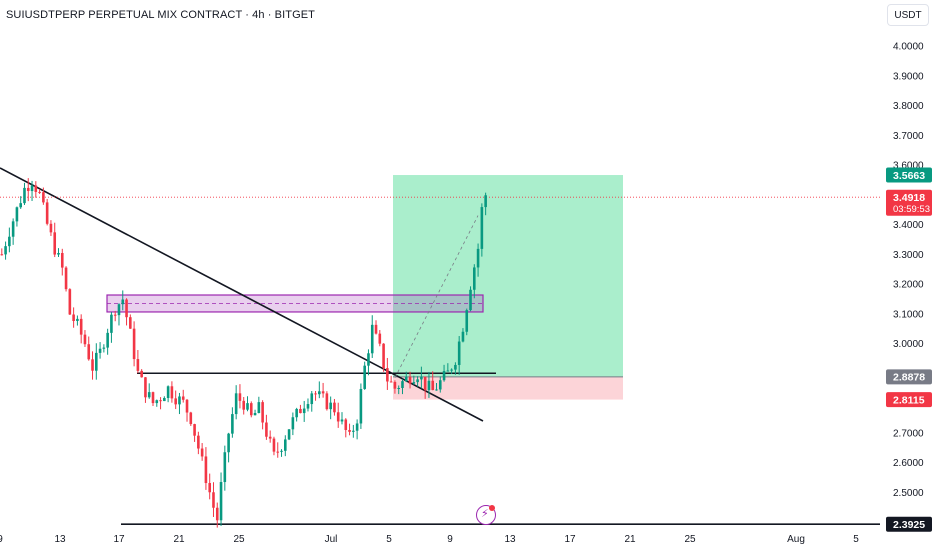 This screenshot has width=932, height=550. I want to click on time-axis: 9 13 17 21 25 Jul 5 9 13 17 21 25 Aug 5, so click(429, 539).